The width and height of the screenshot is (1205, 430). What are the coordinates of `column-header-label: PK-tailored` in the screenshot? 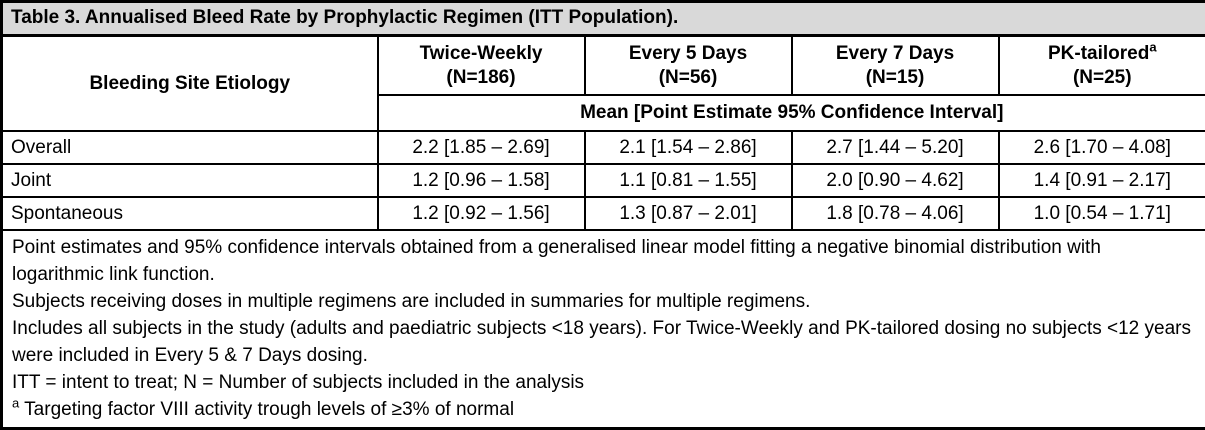 It's located at (1098, 53).